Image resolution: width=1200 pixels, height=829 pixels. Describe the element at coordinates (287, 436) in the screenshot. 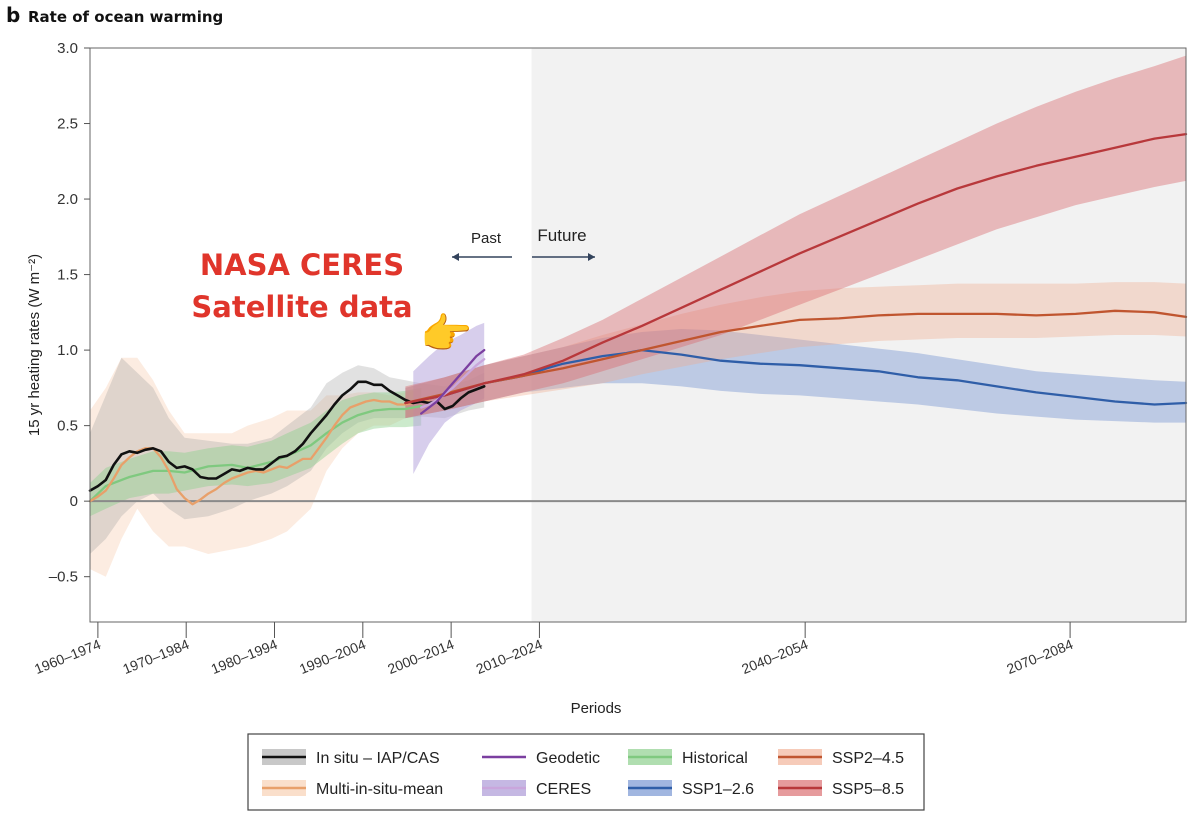

I see `series-line-insitu` at that location.